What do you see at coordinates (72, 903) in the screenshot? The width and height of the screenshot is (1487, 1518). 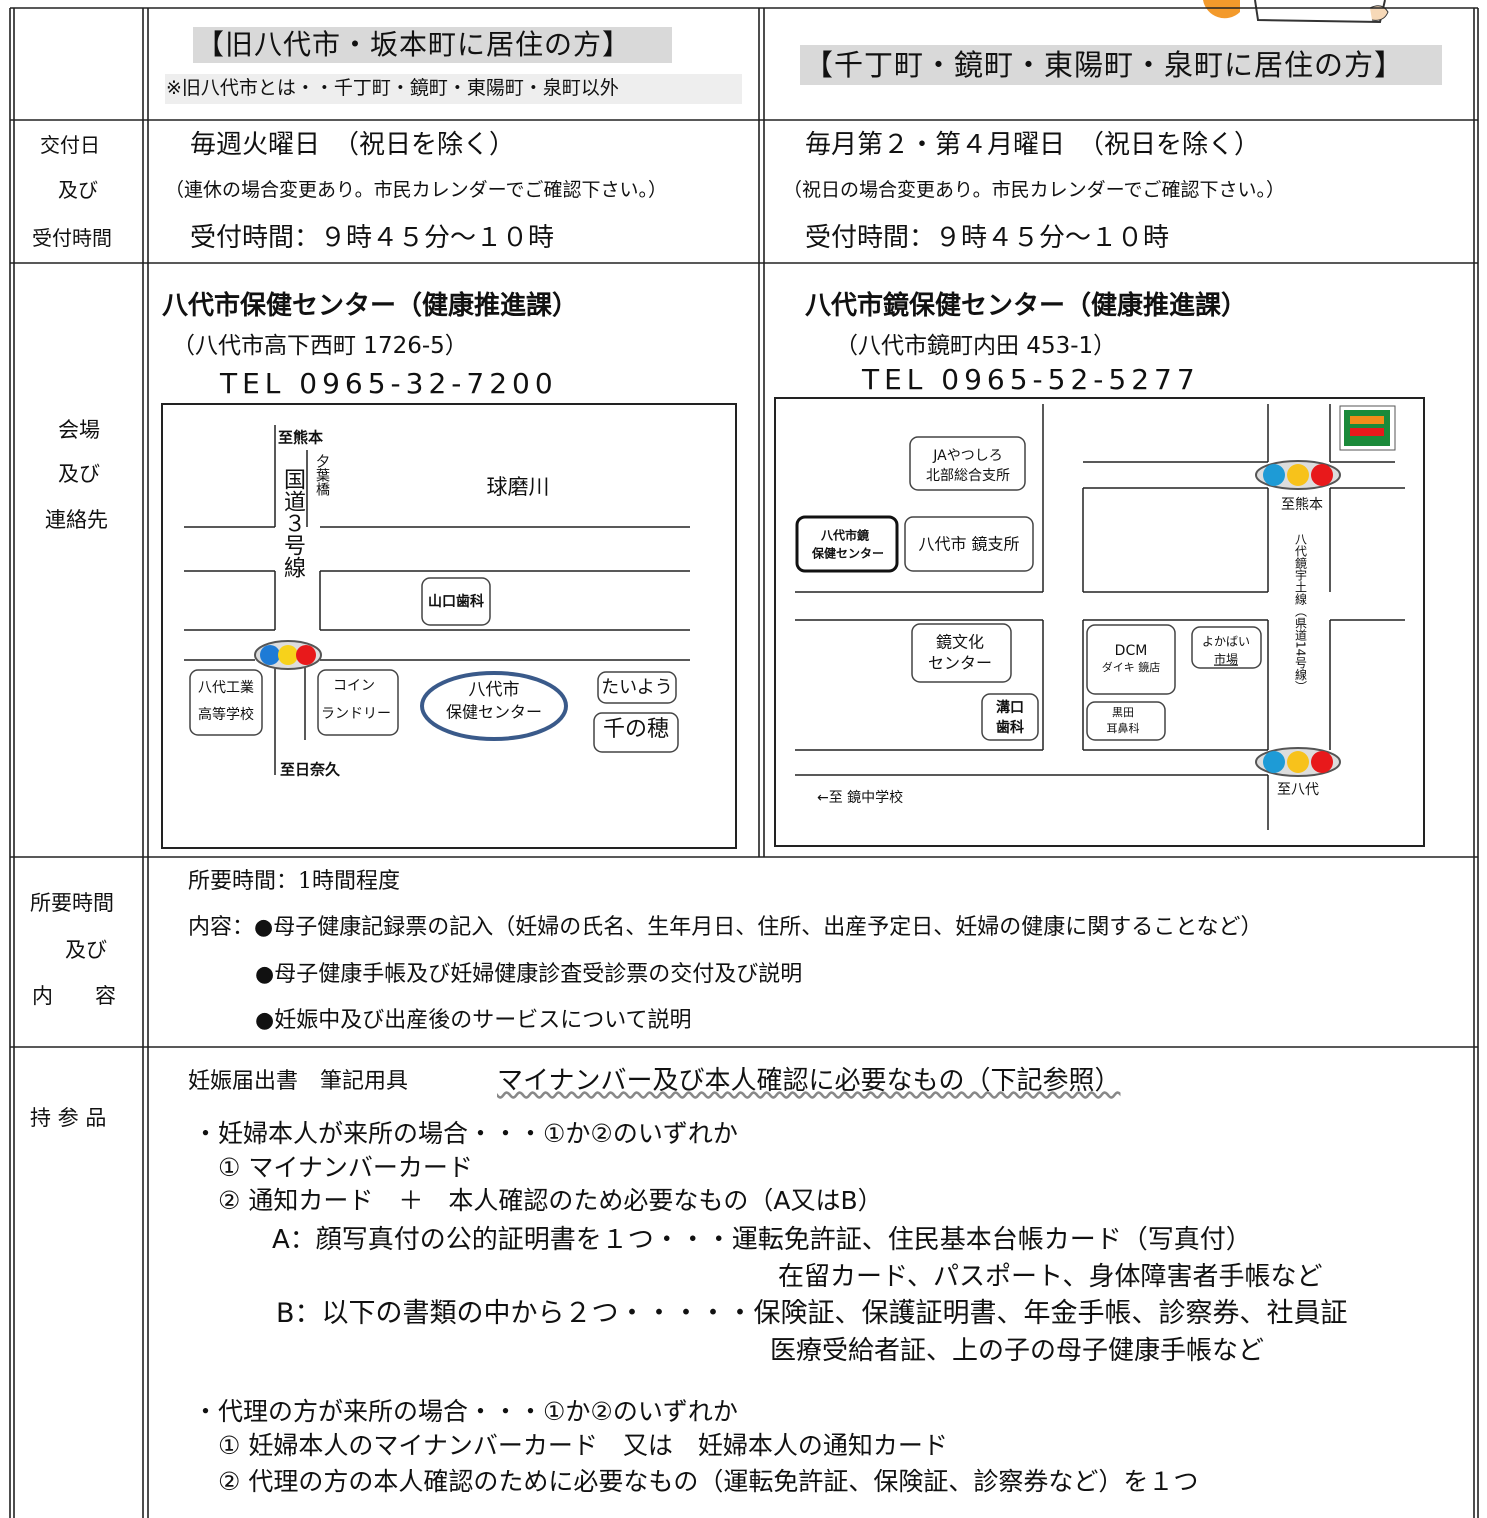 I see `row-label: 所要時間` at bounding box center [72, 903].